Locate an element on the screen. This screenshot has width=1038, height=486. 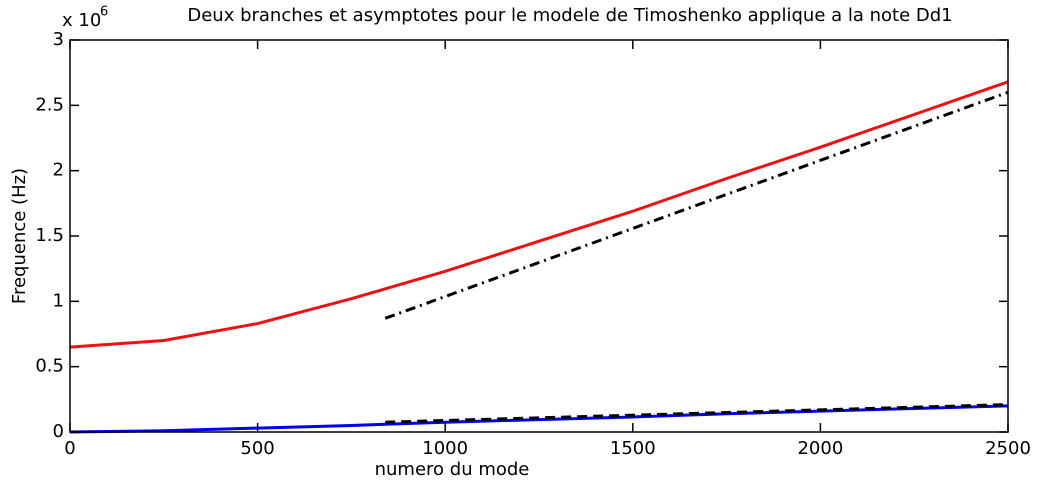
x-tick-label: 1500 is located at coordinates (633, 448).